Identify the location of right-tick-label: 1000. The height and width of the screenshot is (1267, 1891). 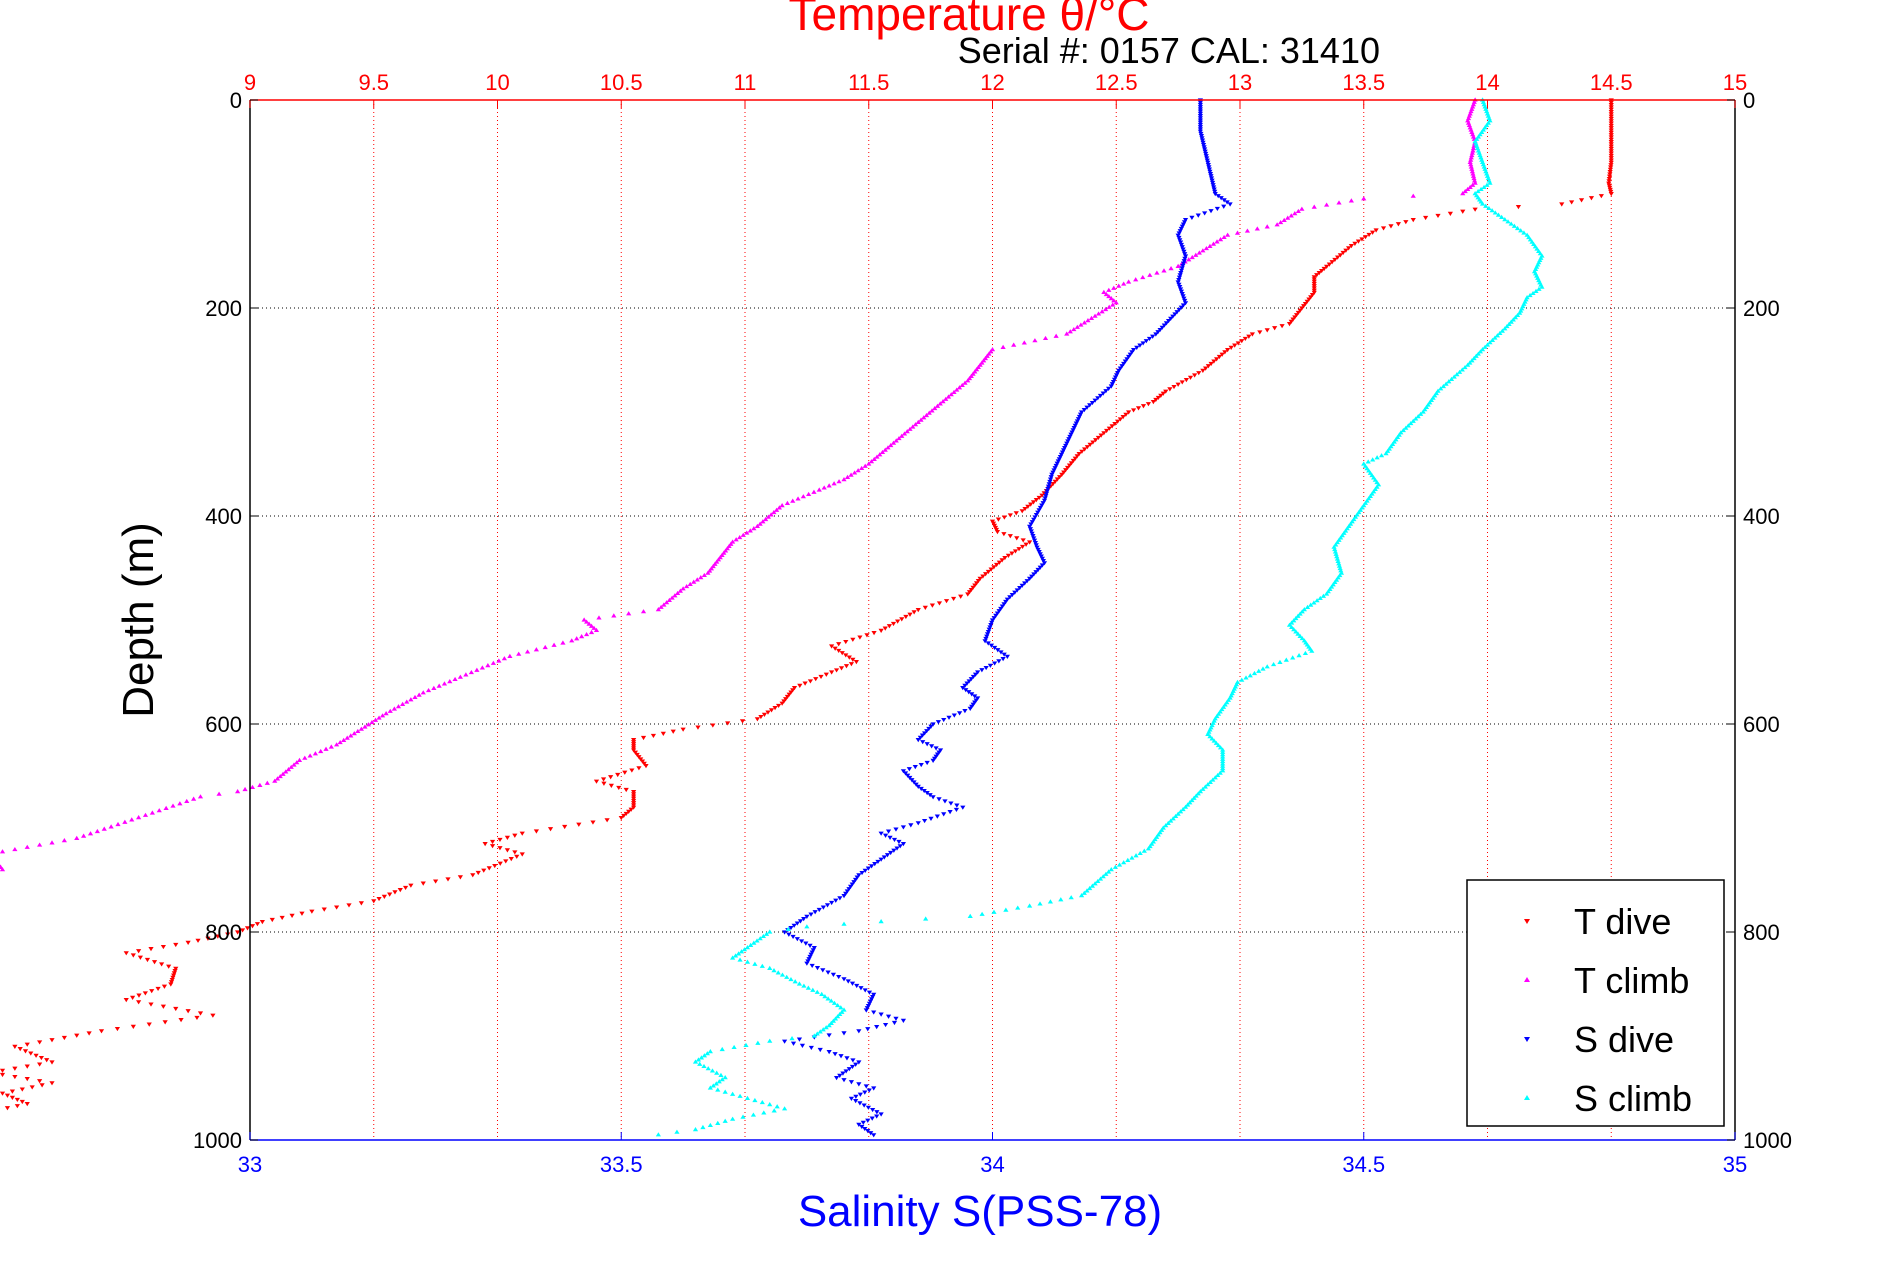
(1767, 1140).